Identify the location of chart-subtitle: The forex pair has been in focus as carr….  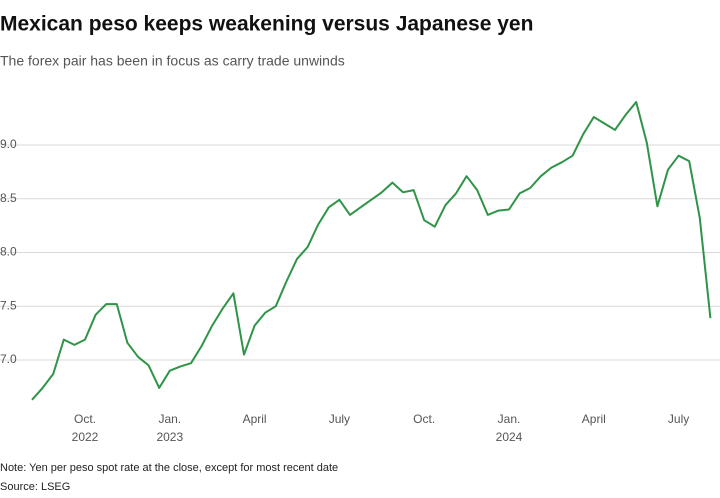
(172, 61).